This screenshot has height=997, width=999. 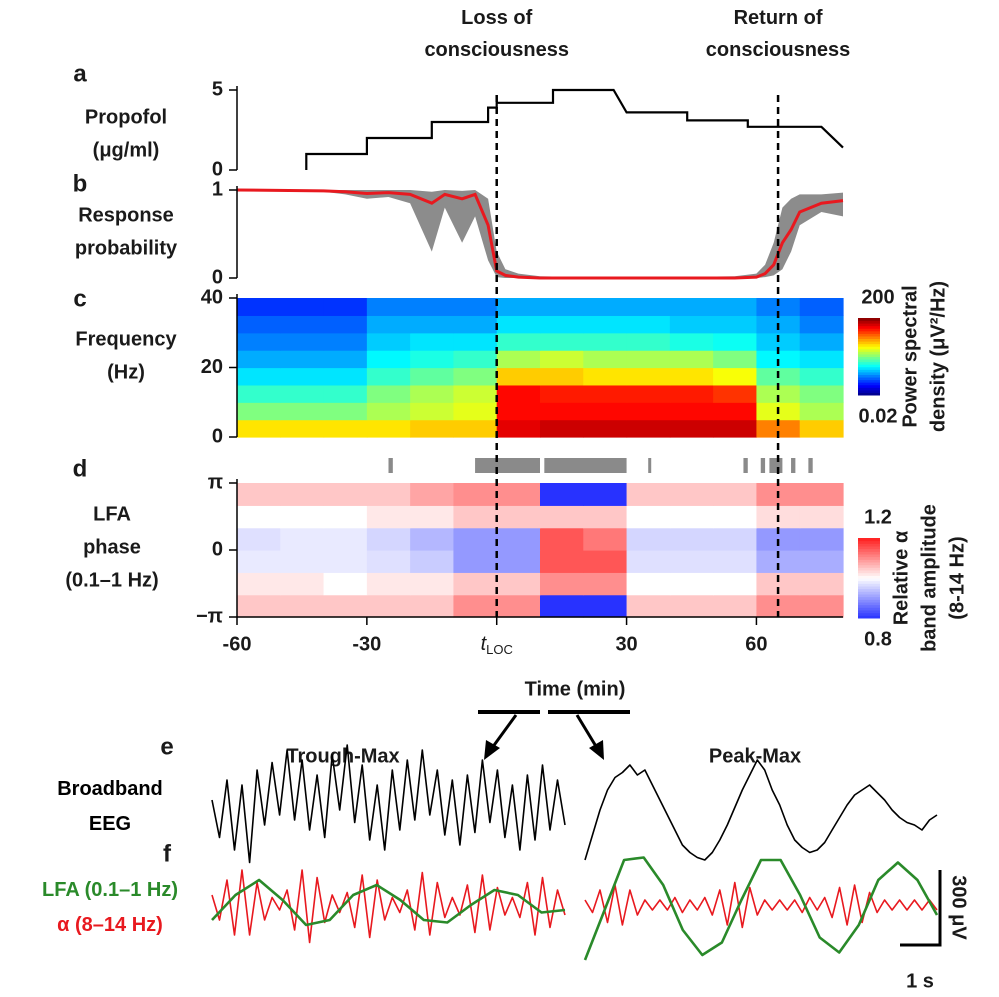 I want to click on x-tick-label-main: t, so click(x=484, y=644).